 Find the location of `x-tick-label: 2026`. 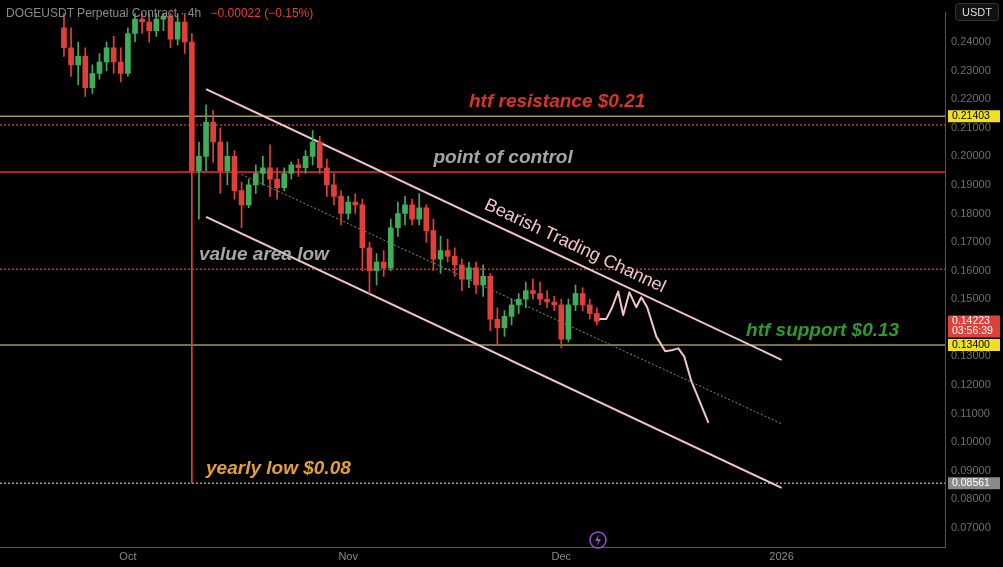

x-tick-label: 2026 is located at coordinates (781, 556).